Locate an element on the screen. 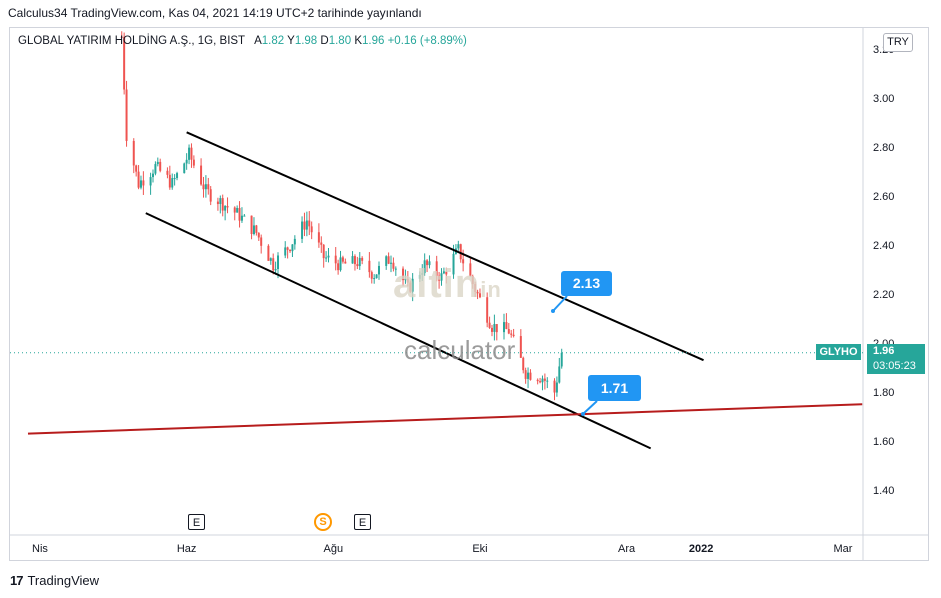 The height and width of the screenshot is (598, 941). last-price-tag: 1.96 03:05:23 is located at coordinates (896, 359).